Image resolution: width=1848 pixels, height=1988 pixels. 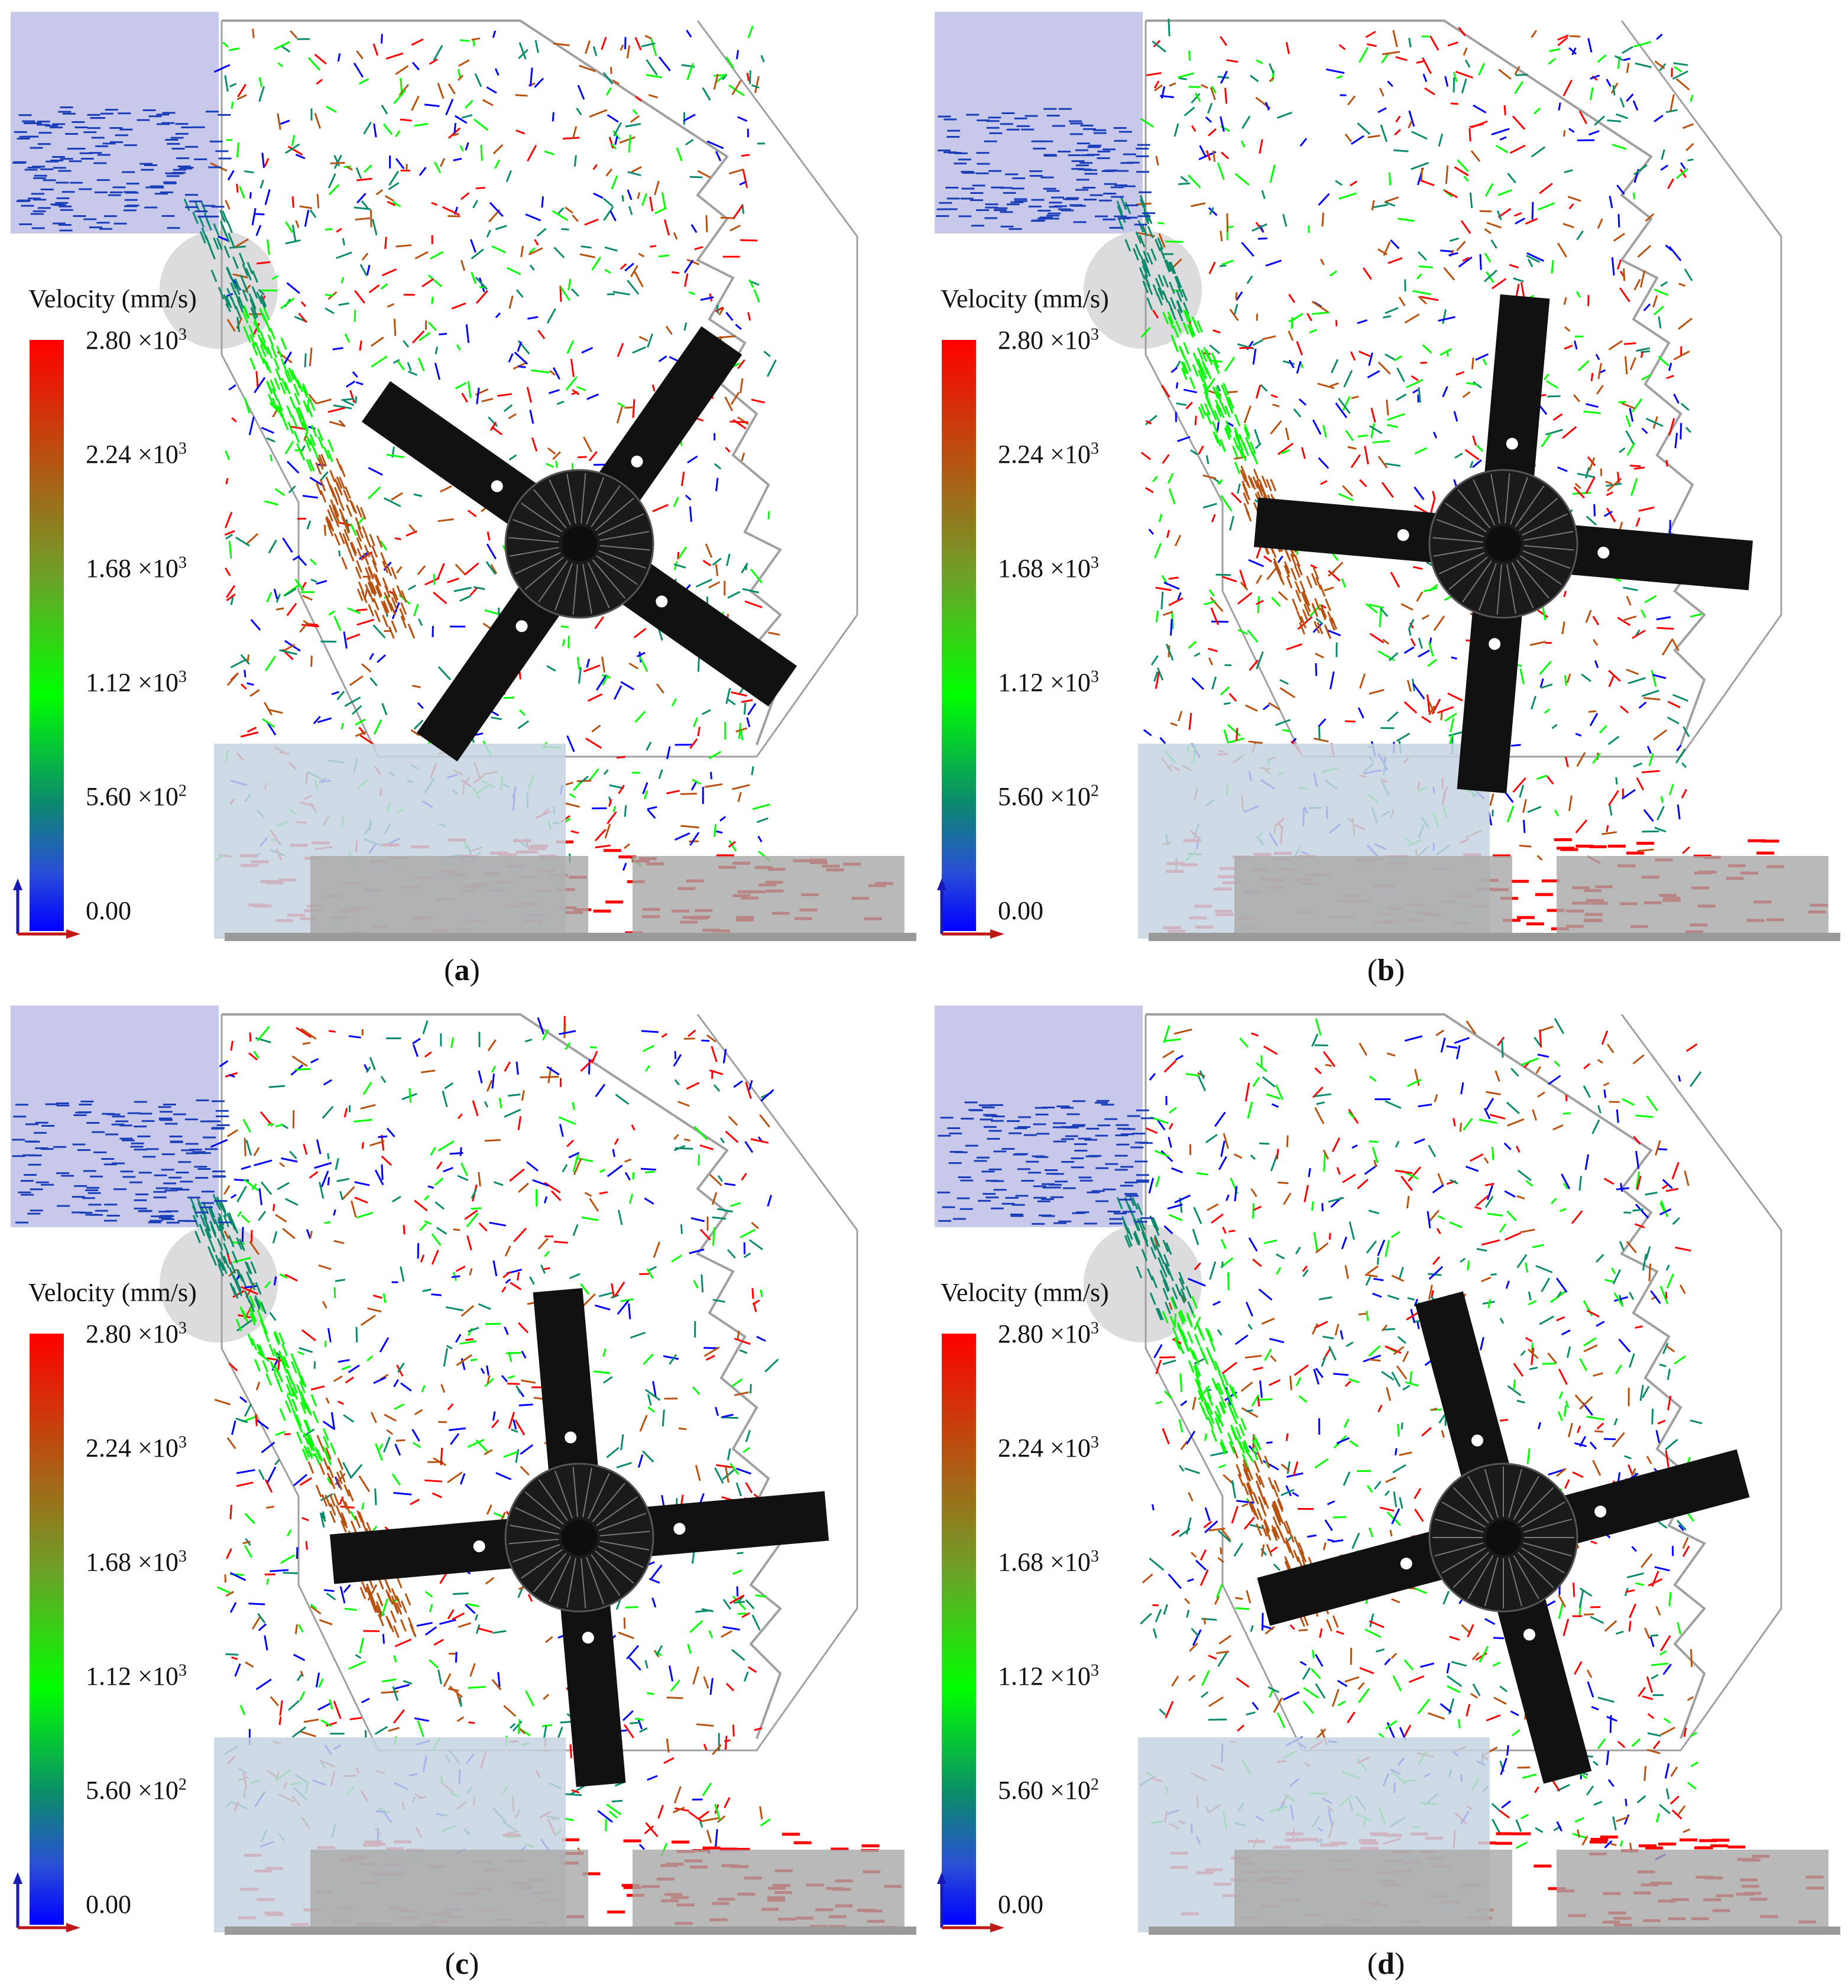 I want to click on panel-caption: (d), so click(x=1386, y=1964).